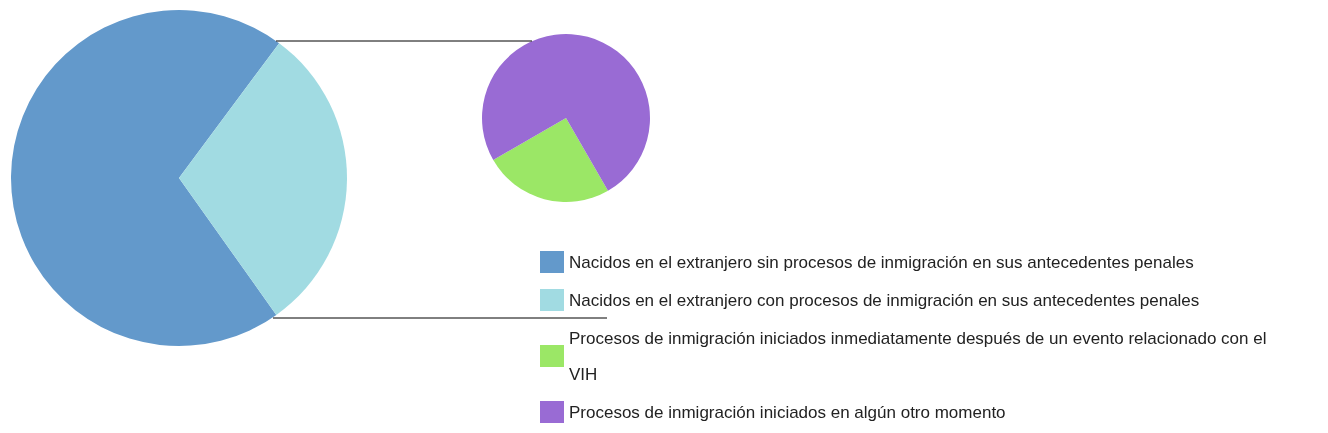  I want to click on legend-label: Nacidos en el extranjero con procesos de inmigración en sus antecedentes penales, so click(884, 300).